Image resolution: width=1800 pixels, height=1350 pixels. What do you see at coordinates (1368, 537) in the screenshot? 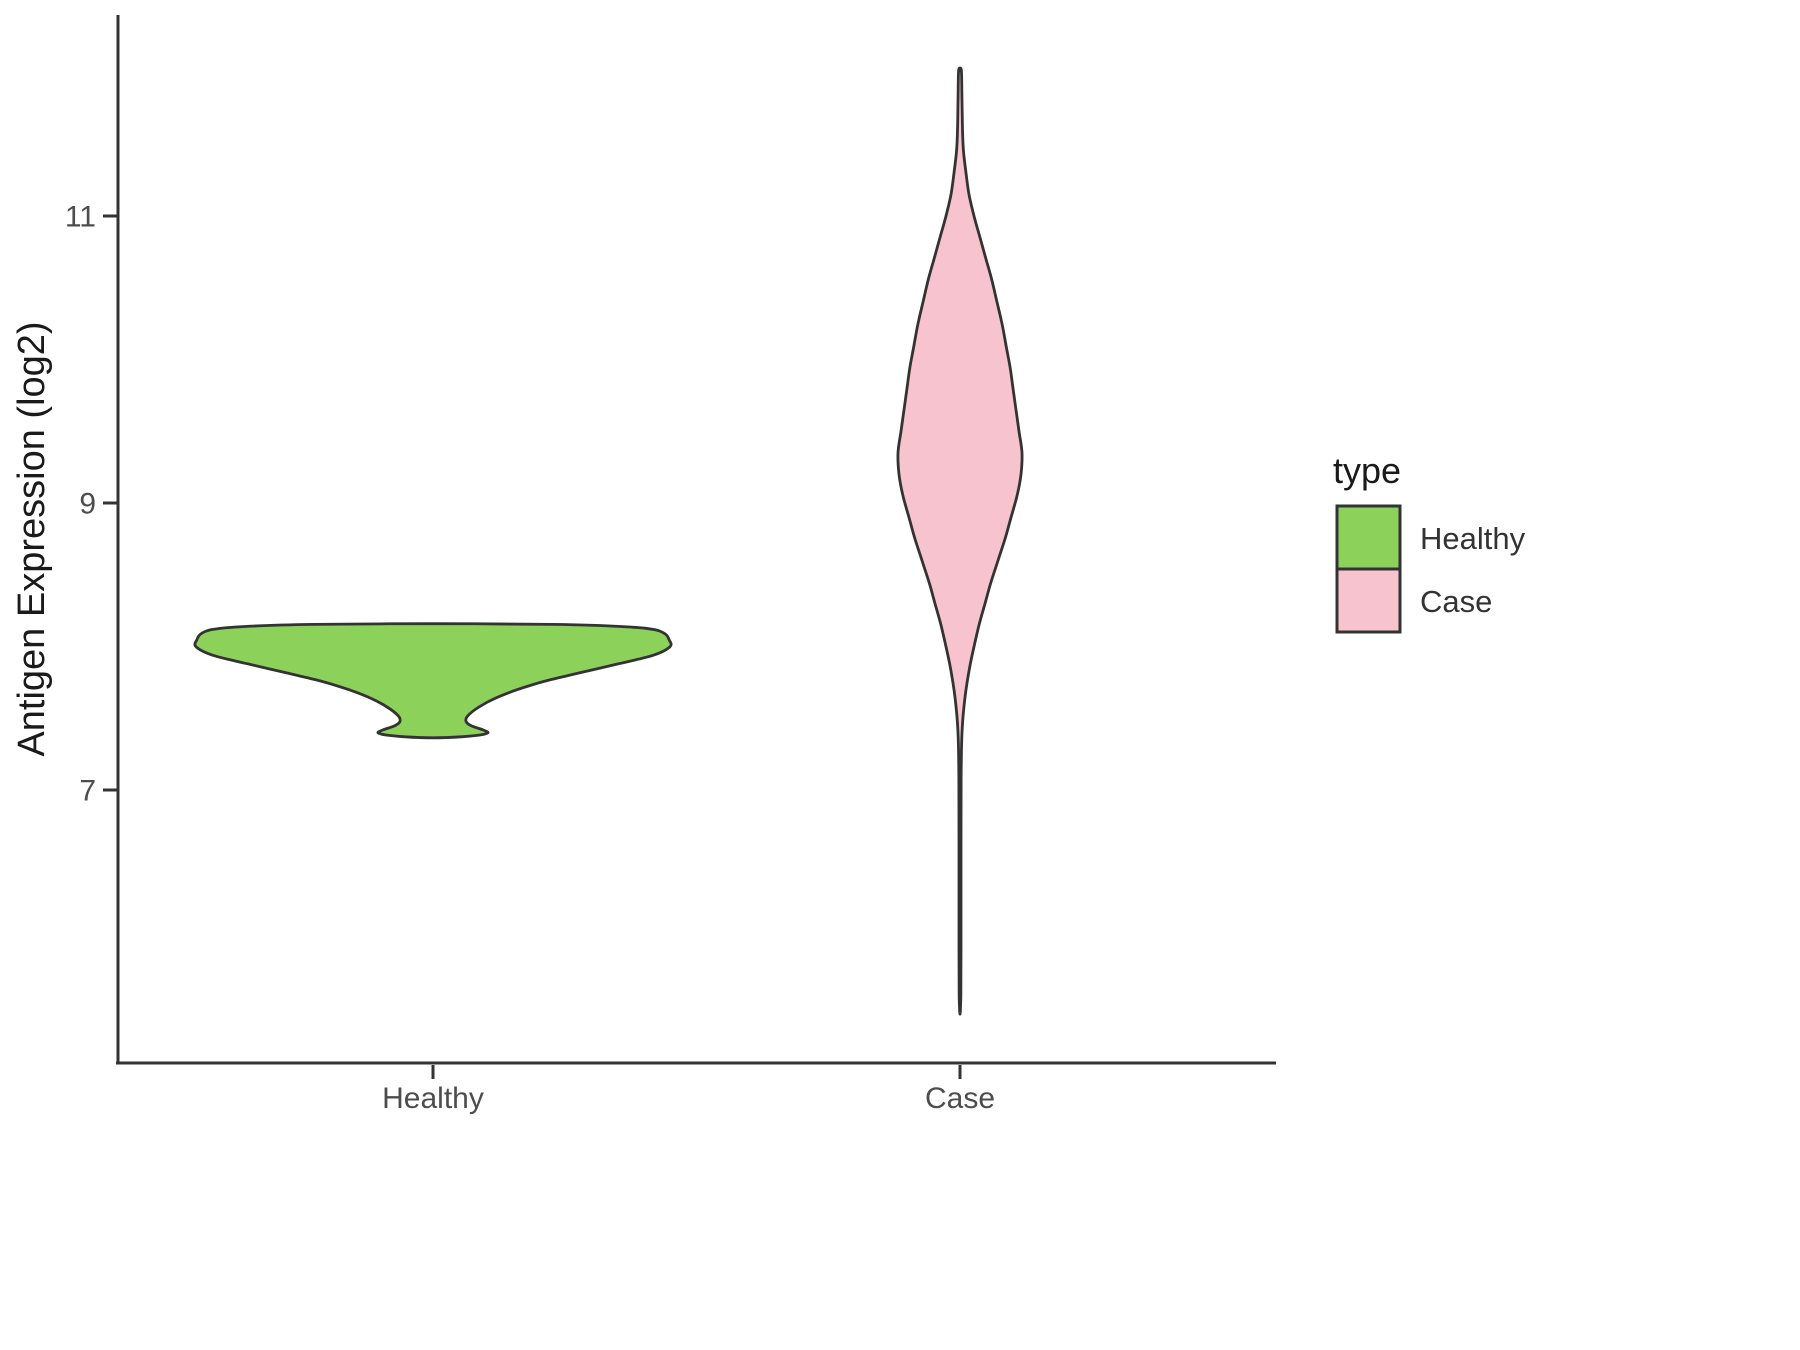
I see `legend-swatch-healthy` at bounding box center [1368, 537].